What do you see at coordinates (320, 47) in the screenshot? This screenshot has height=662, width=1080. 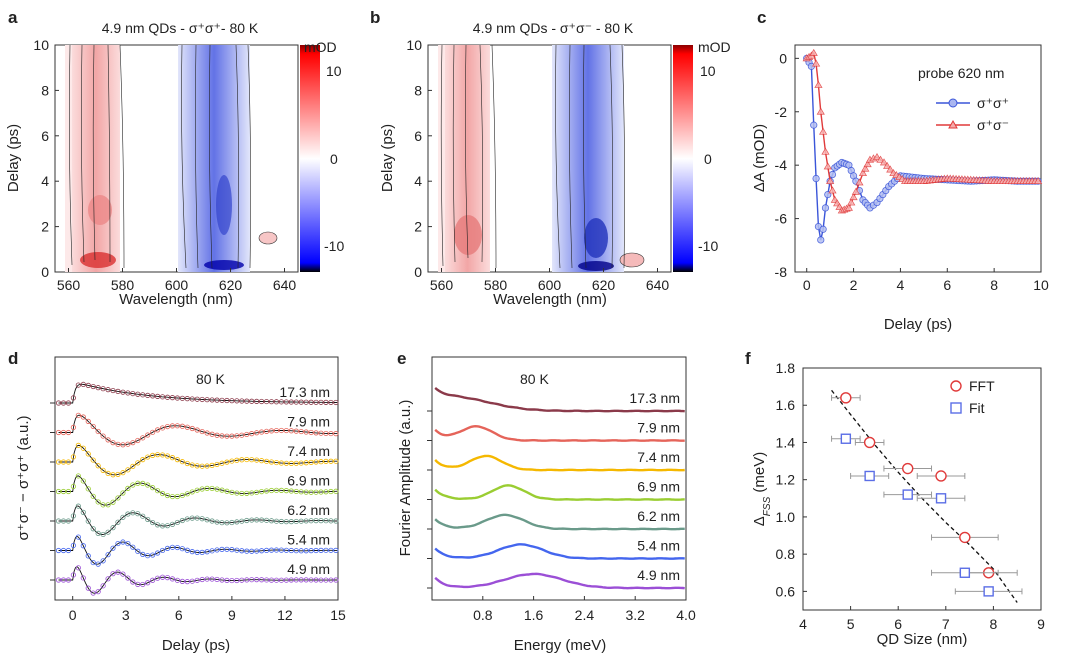 I see `colorbar-a-unit: mOD` at bounding box center [320, 47].